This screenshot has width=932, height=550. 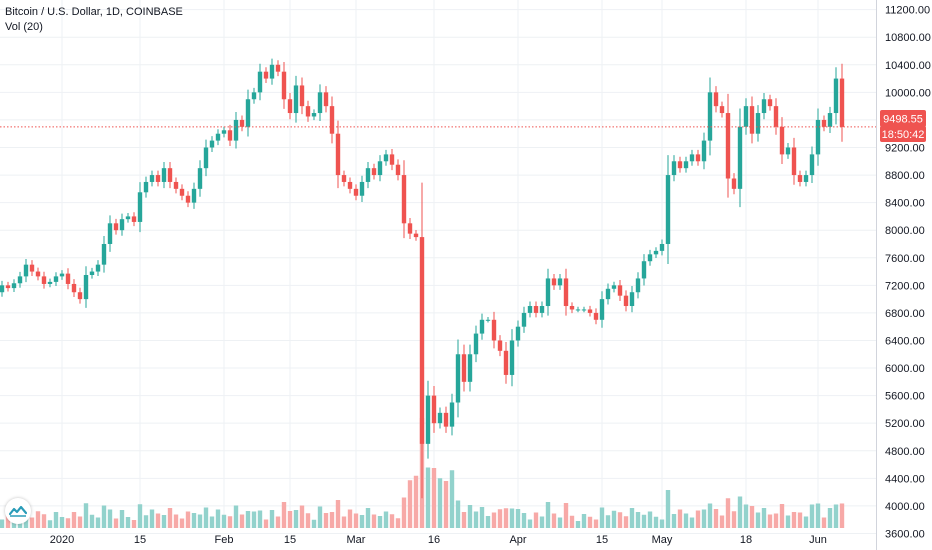 I want to click on price-tick-label: 5200.00, so click(x=905, y=424).